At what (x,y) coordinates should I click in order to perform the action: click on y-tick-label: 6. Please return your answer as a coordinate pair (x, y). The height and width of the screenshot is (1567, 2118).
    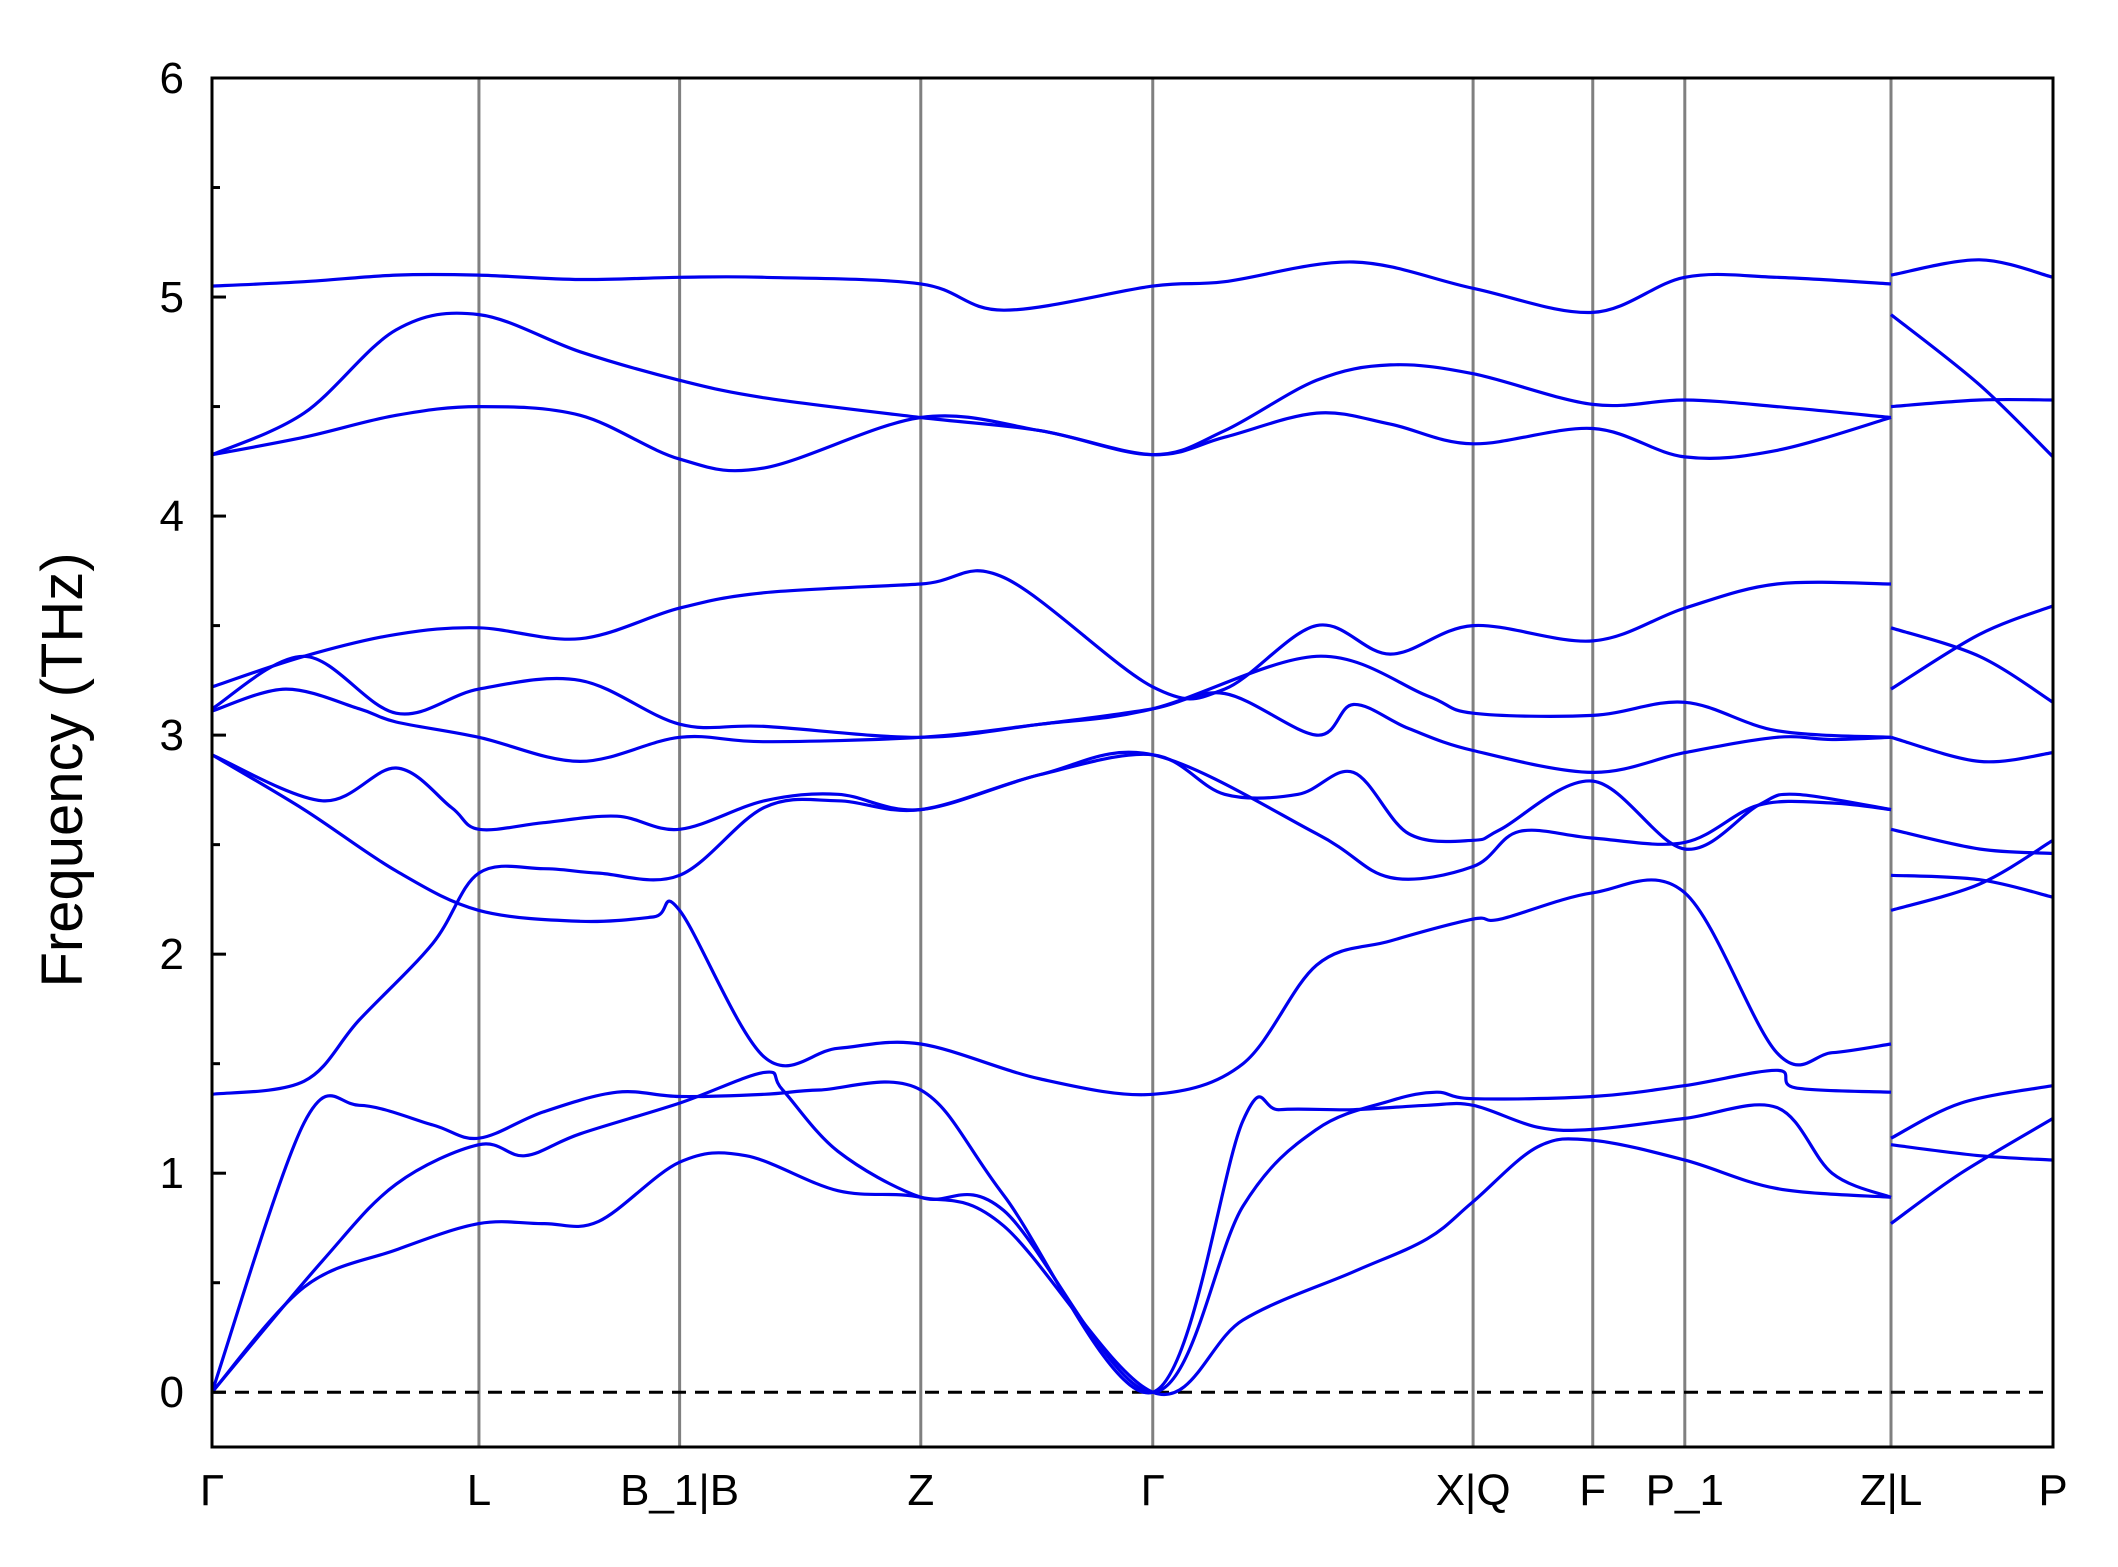
    Looking at the image, I should click on (172, 78).